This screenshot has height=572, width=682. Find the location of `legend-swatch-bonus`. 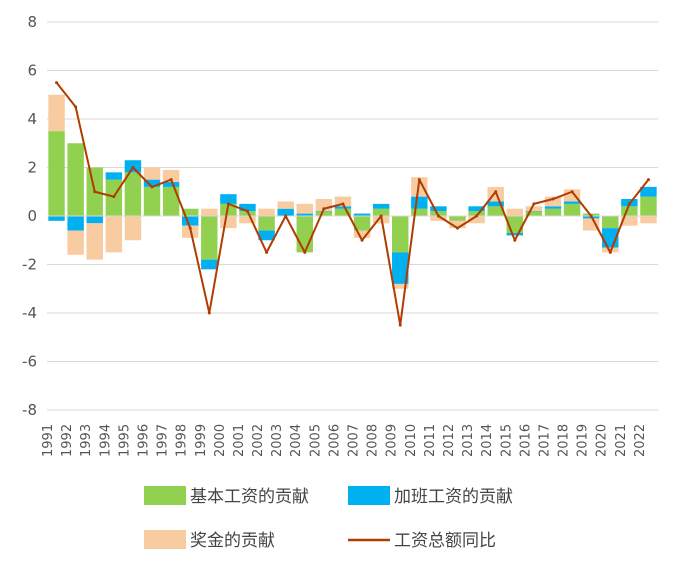

legend-swatch-bonus is located at coordinates (165, 539).